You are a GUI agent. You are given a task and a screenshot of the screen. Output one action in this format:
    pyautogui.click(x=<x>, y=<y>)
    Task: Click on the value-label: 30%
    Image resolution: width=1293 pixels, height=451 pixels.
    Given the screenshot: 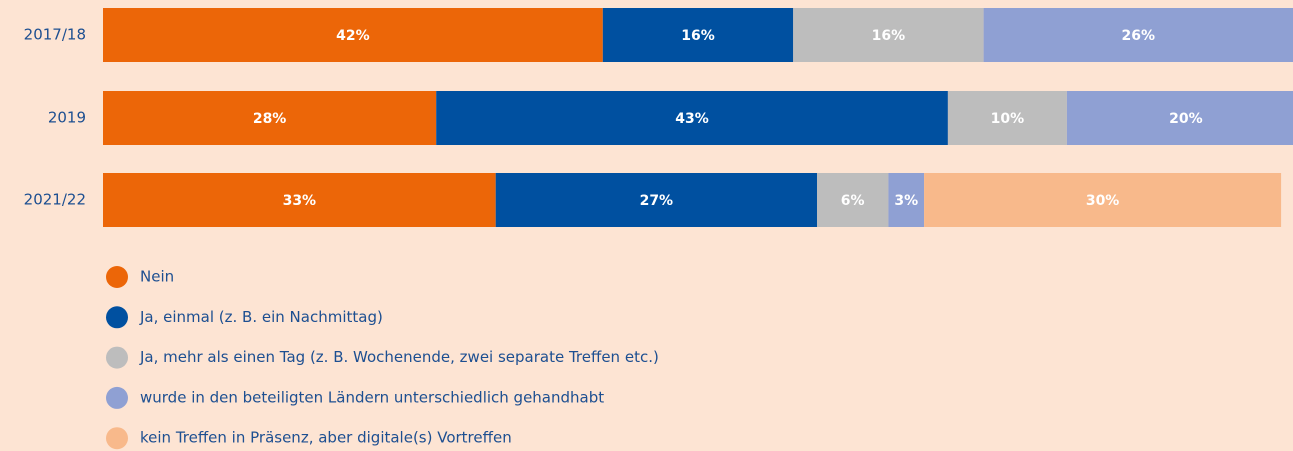 What is the action you would take?
    pyautogui.click(x=1103, y=201)
    